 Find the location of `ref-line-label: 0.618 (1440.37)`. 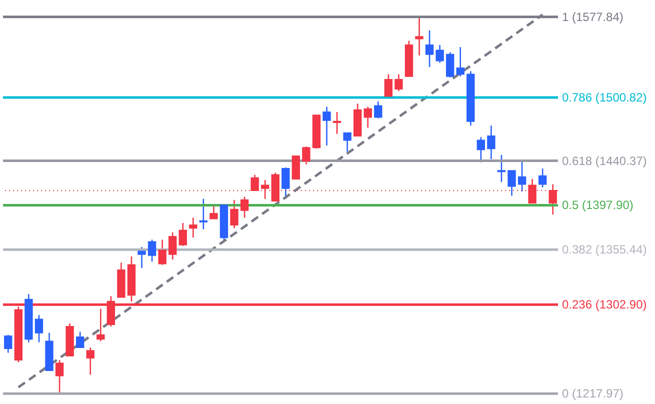

ref-line-label: 0.618 (1440.37) is located at coordinates (604, 161).